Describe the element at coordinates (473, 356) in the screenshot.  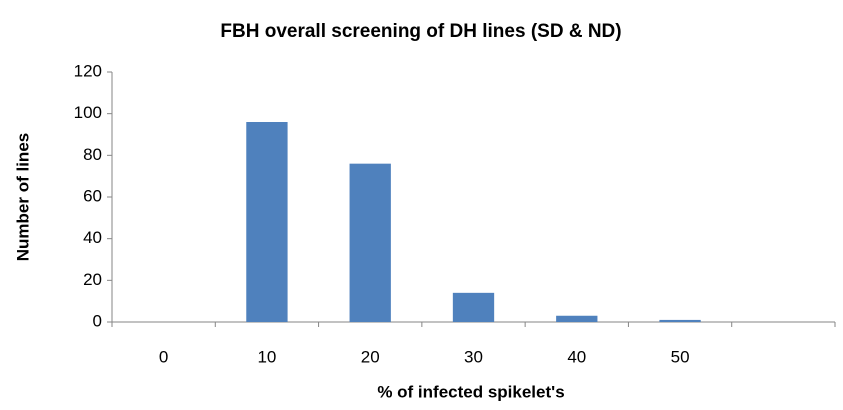
I see `x-tick-label: 30` at that location.